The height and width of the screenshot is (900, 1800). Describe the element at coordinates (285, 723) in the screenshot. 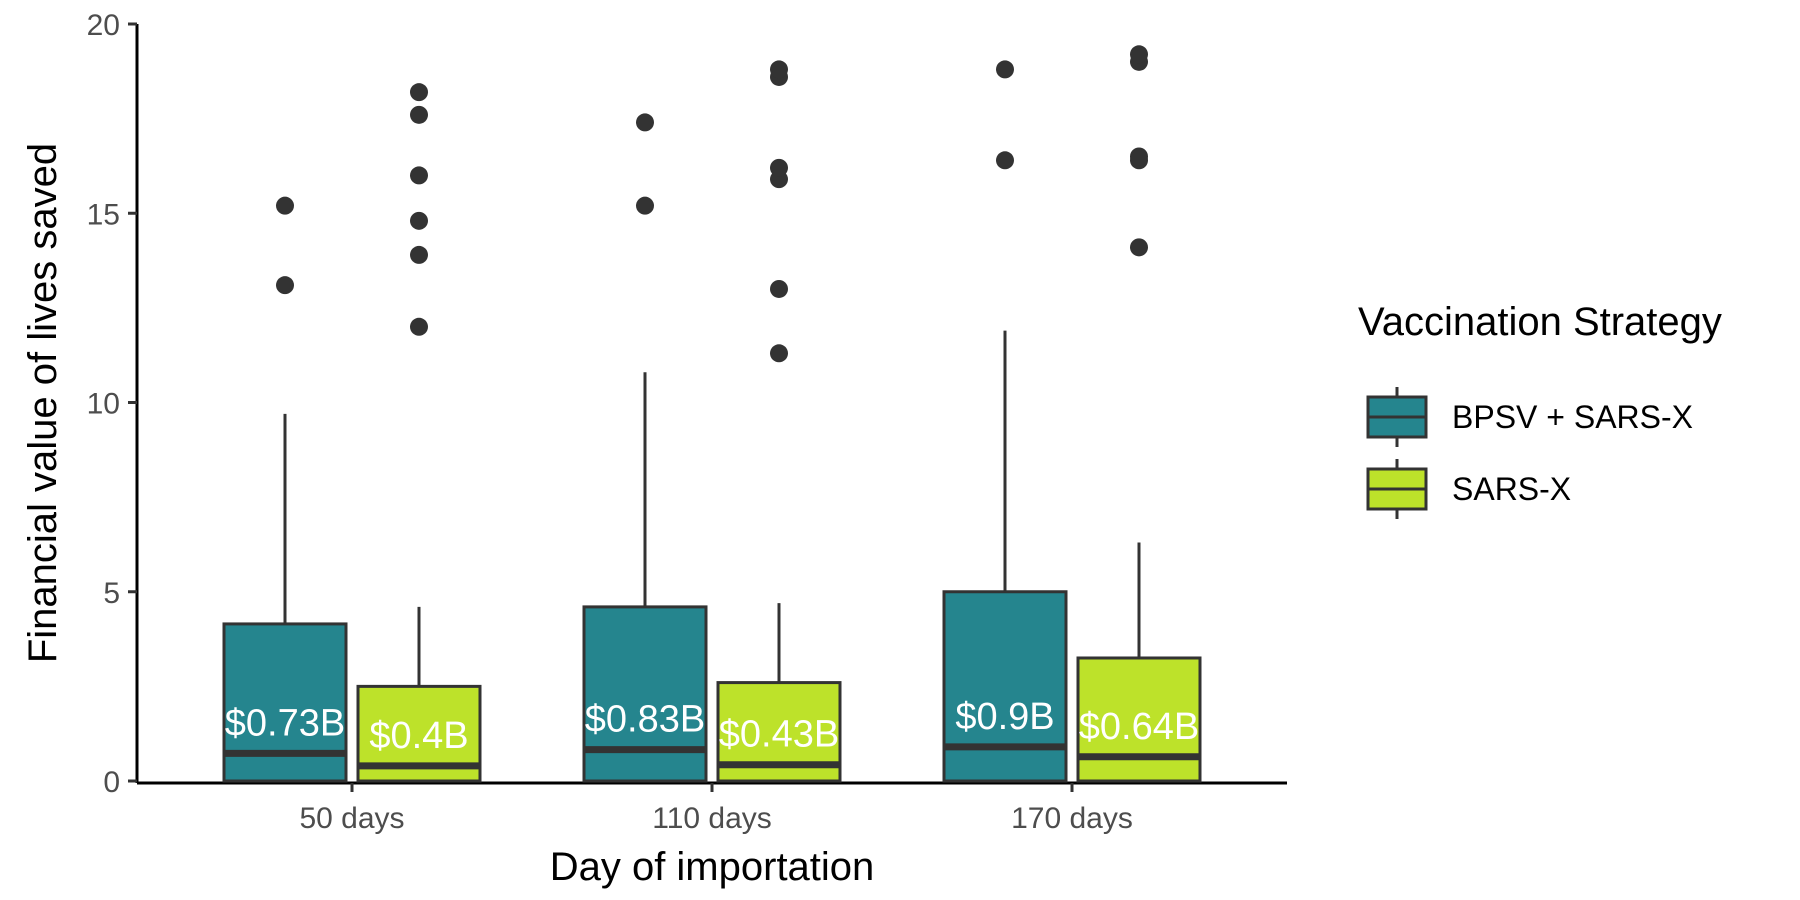

I see `median-value-label: $0.73B` at that location.